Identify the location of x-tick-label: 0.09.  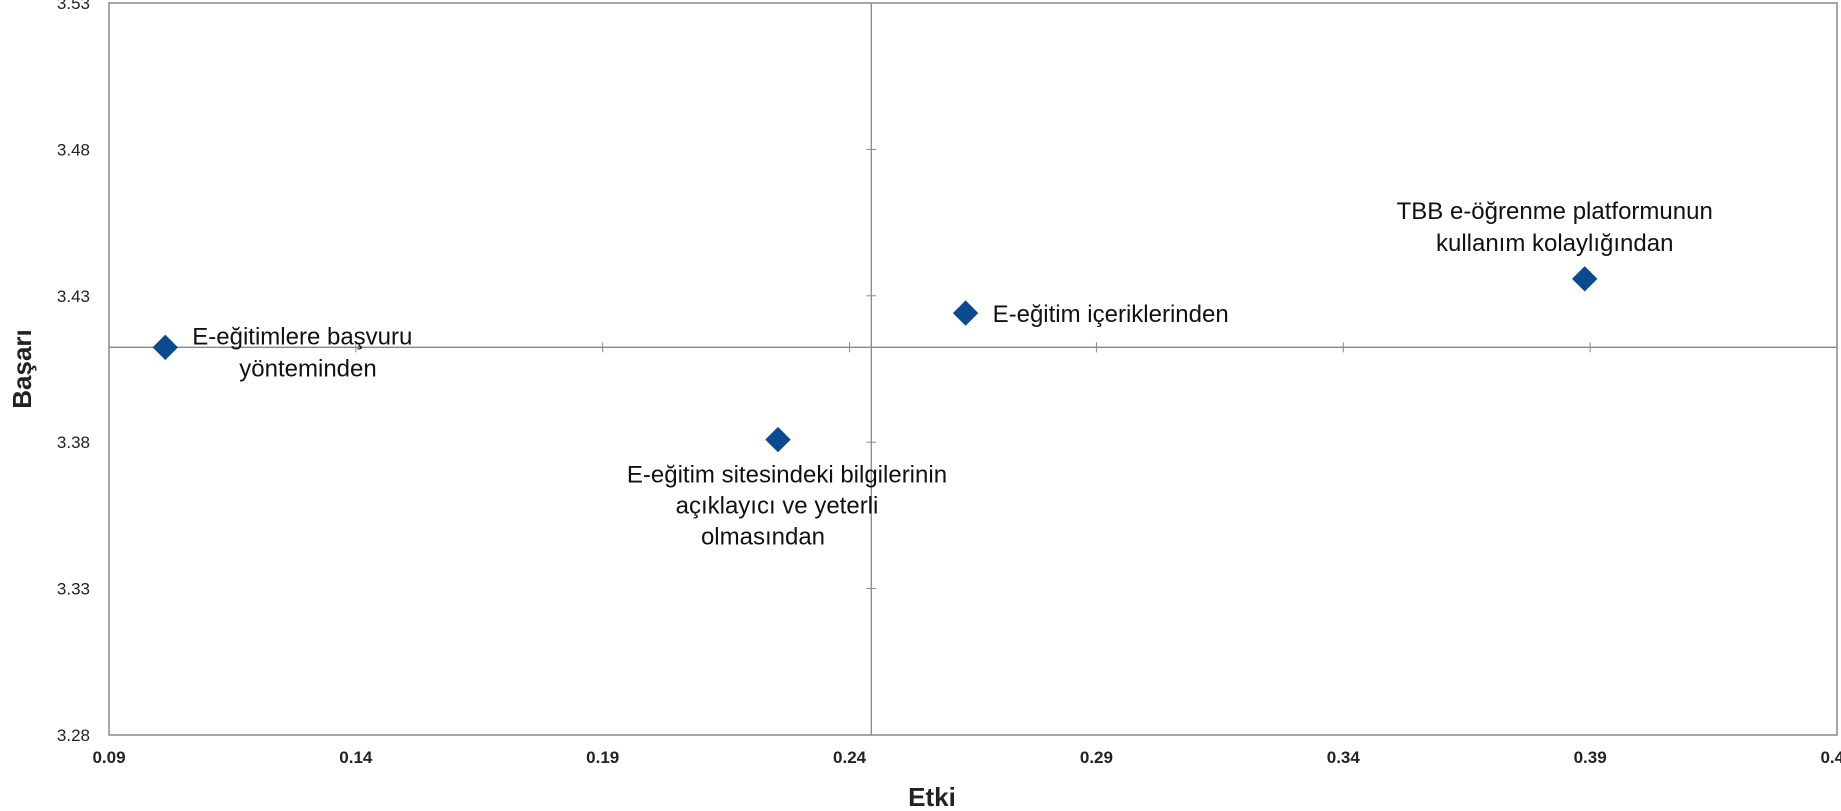
(108, 757).